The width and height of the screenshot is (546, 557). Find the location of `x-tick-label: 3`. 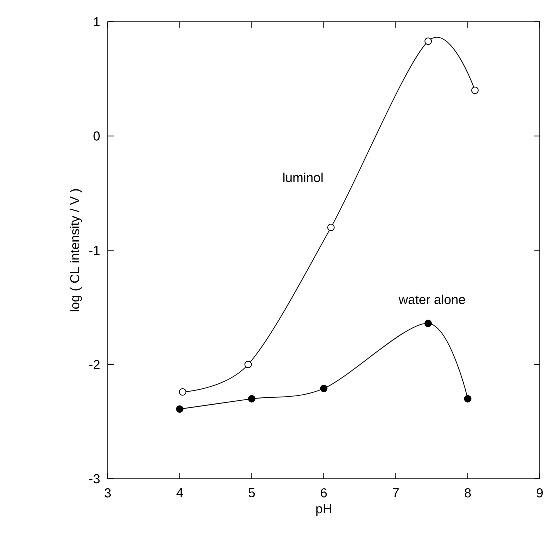

x-tick-label: 3 is located at coordinates (108, 493).